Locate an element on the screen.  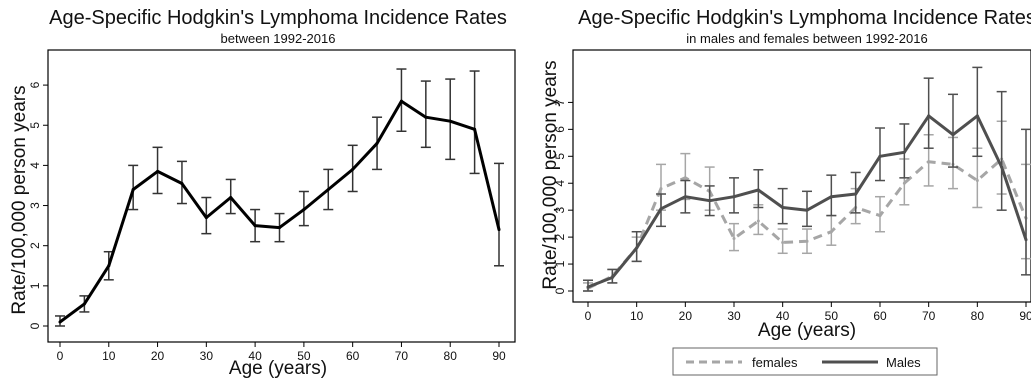
right-x-tick-label: 30 is located at coordinates (734, 316).